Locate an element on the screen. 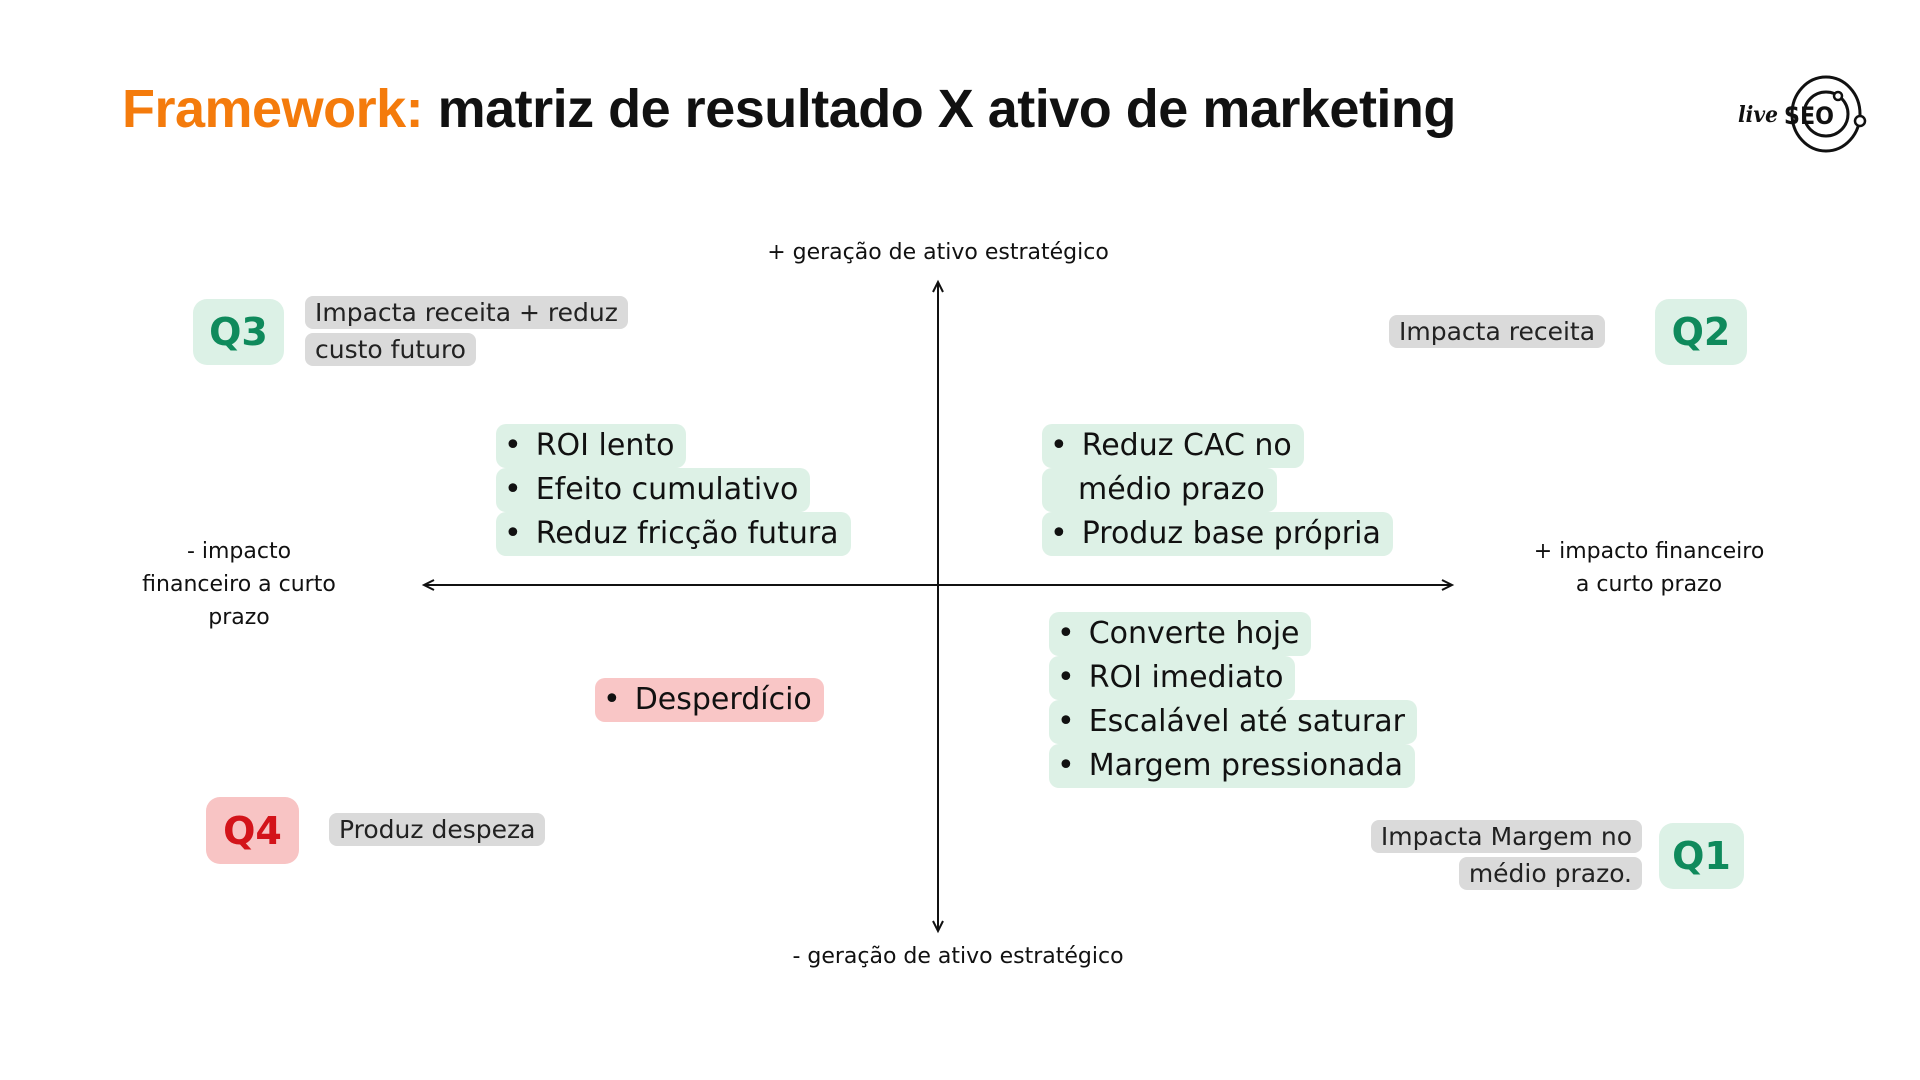  list-item: Margem pressionada is located at coordinates (1233, 766).